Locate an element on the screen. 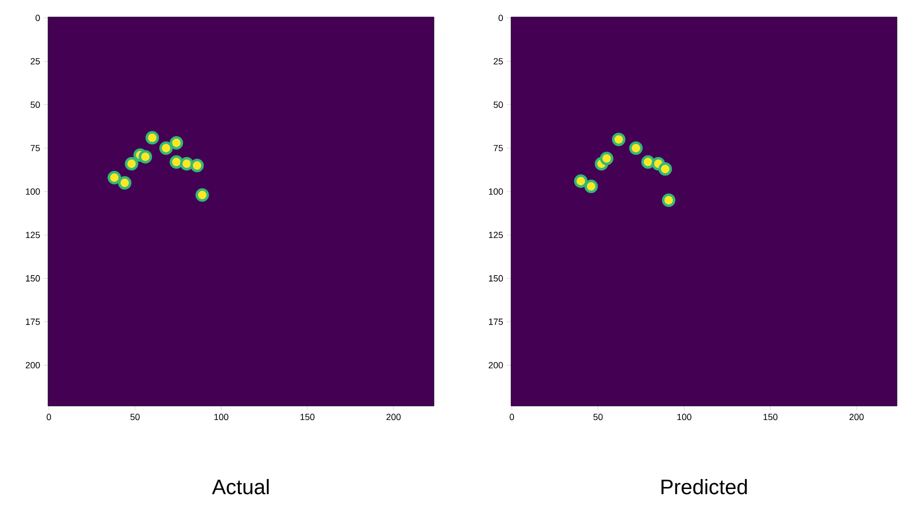  x-axis-title: Actual is located at coordinates (240, 486).